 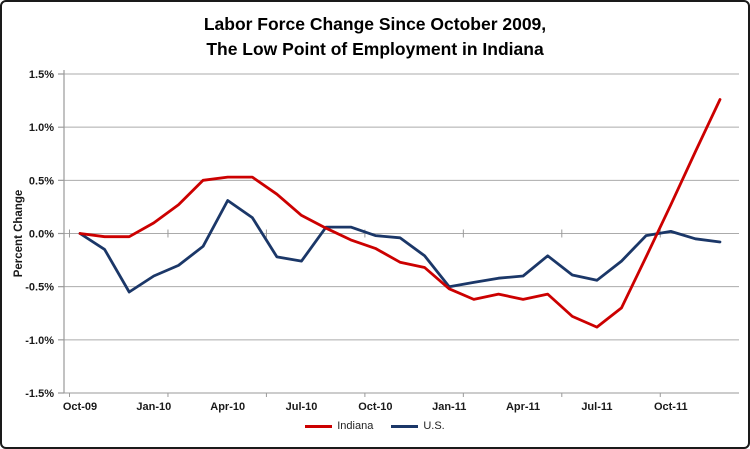 What do you see at coordinates (153, 407) in the screenshot?
I see `x-tick-label: Jan-10` at bounding box center [153, 407].